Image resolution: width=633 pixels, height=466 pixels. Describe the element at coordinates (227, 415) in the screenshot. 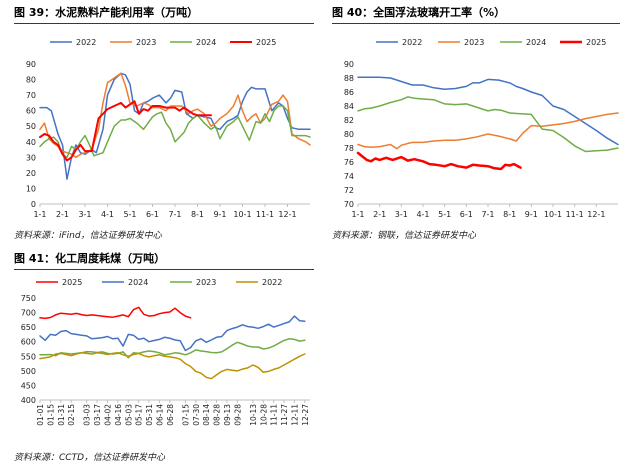

I see `x-tick-label: 09-13` at that location.